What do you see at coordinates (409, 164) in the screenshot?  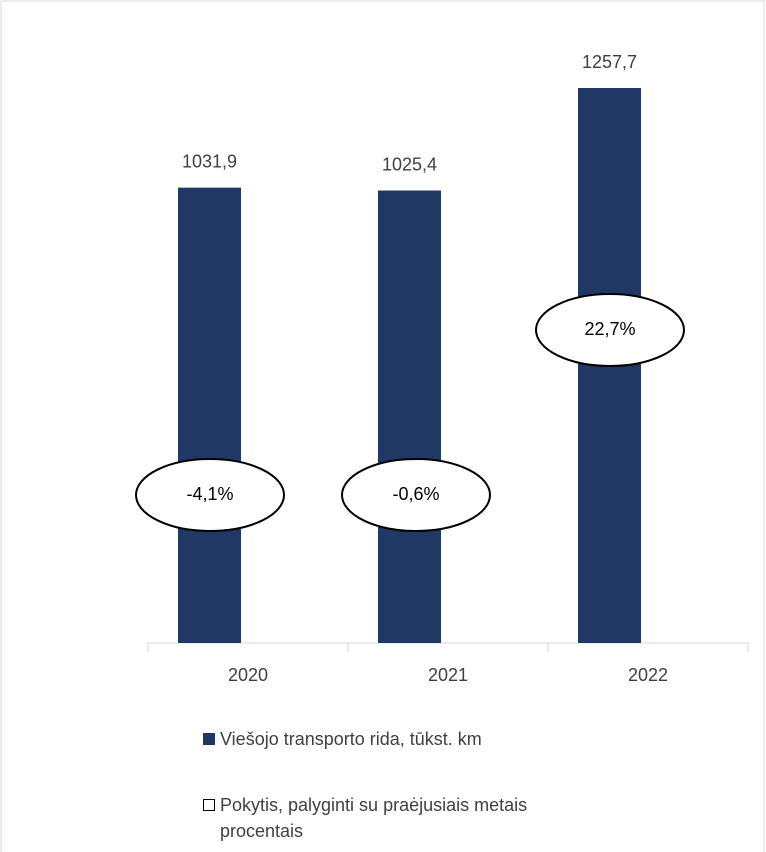 I see `value-label: 1025,4` at bounding box center [409, 164].